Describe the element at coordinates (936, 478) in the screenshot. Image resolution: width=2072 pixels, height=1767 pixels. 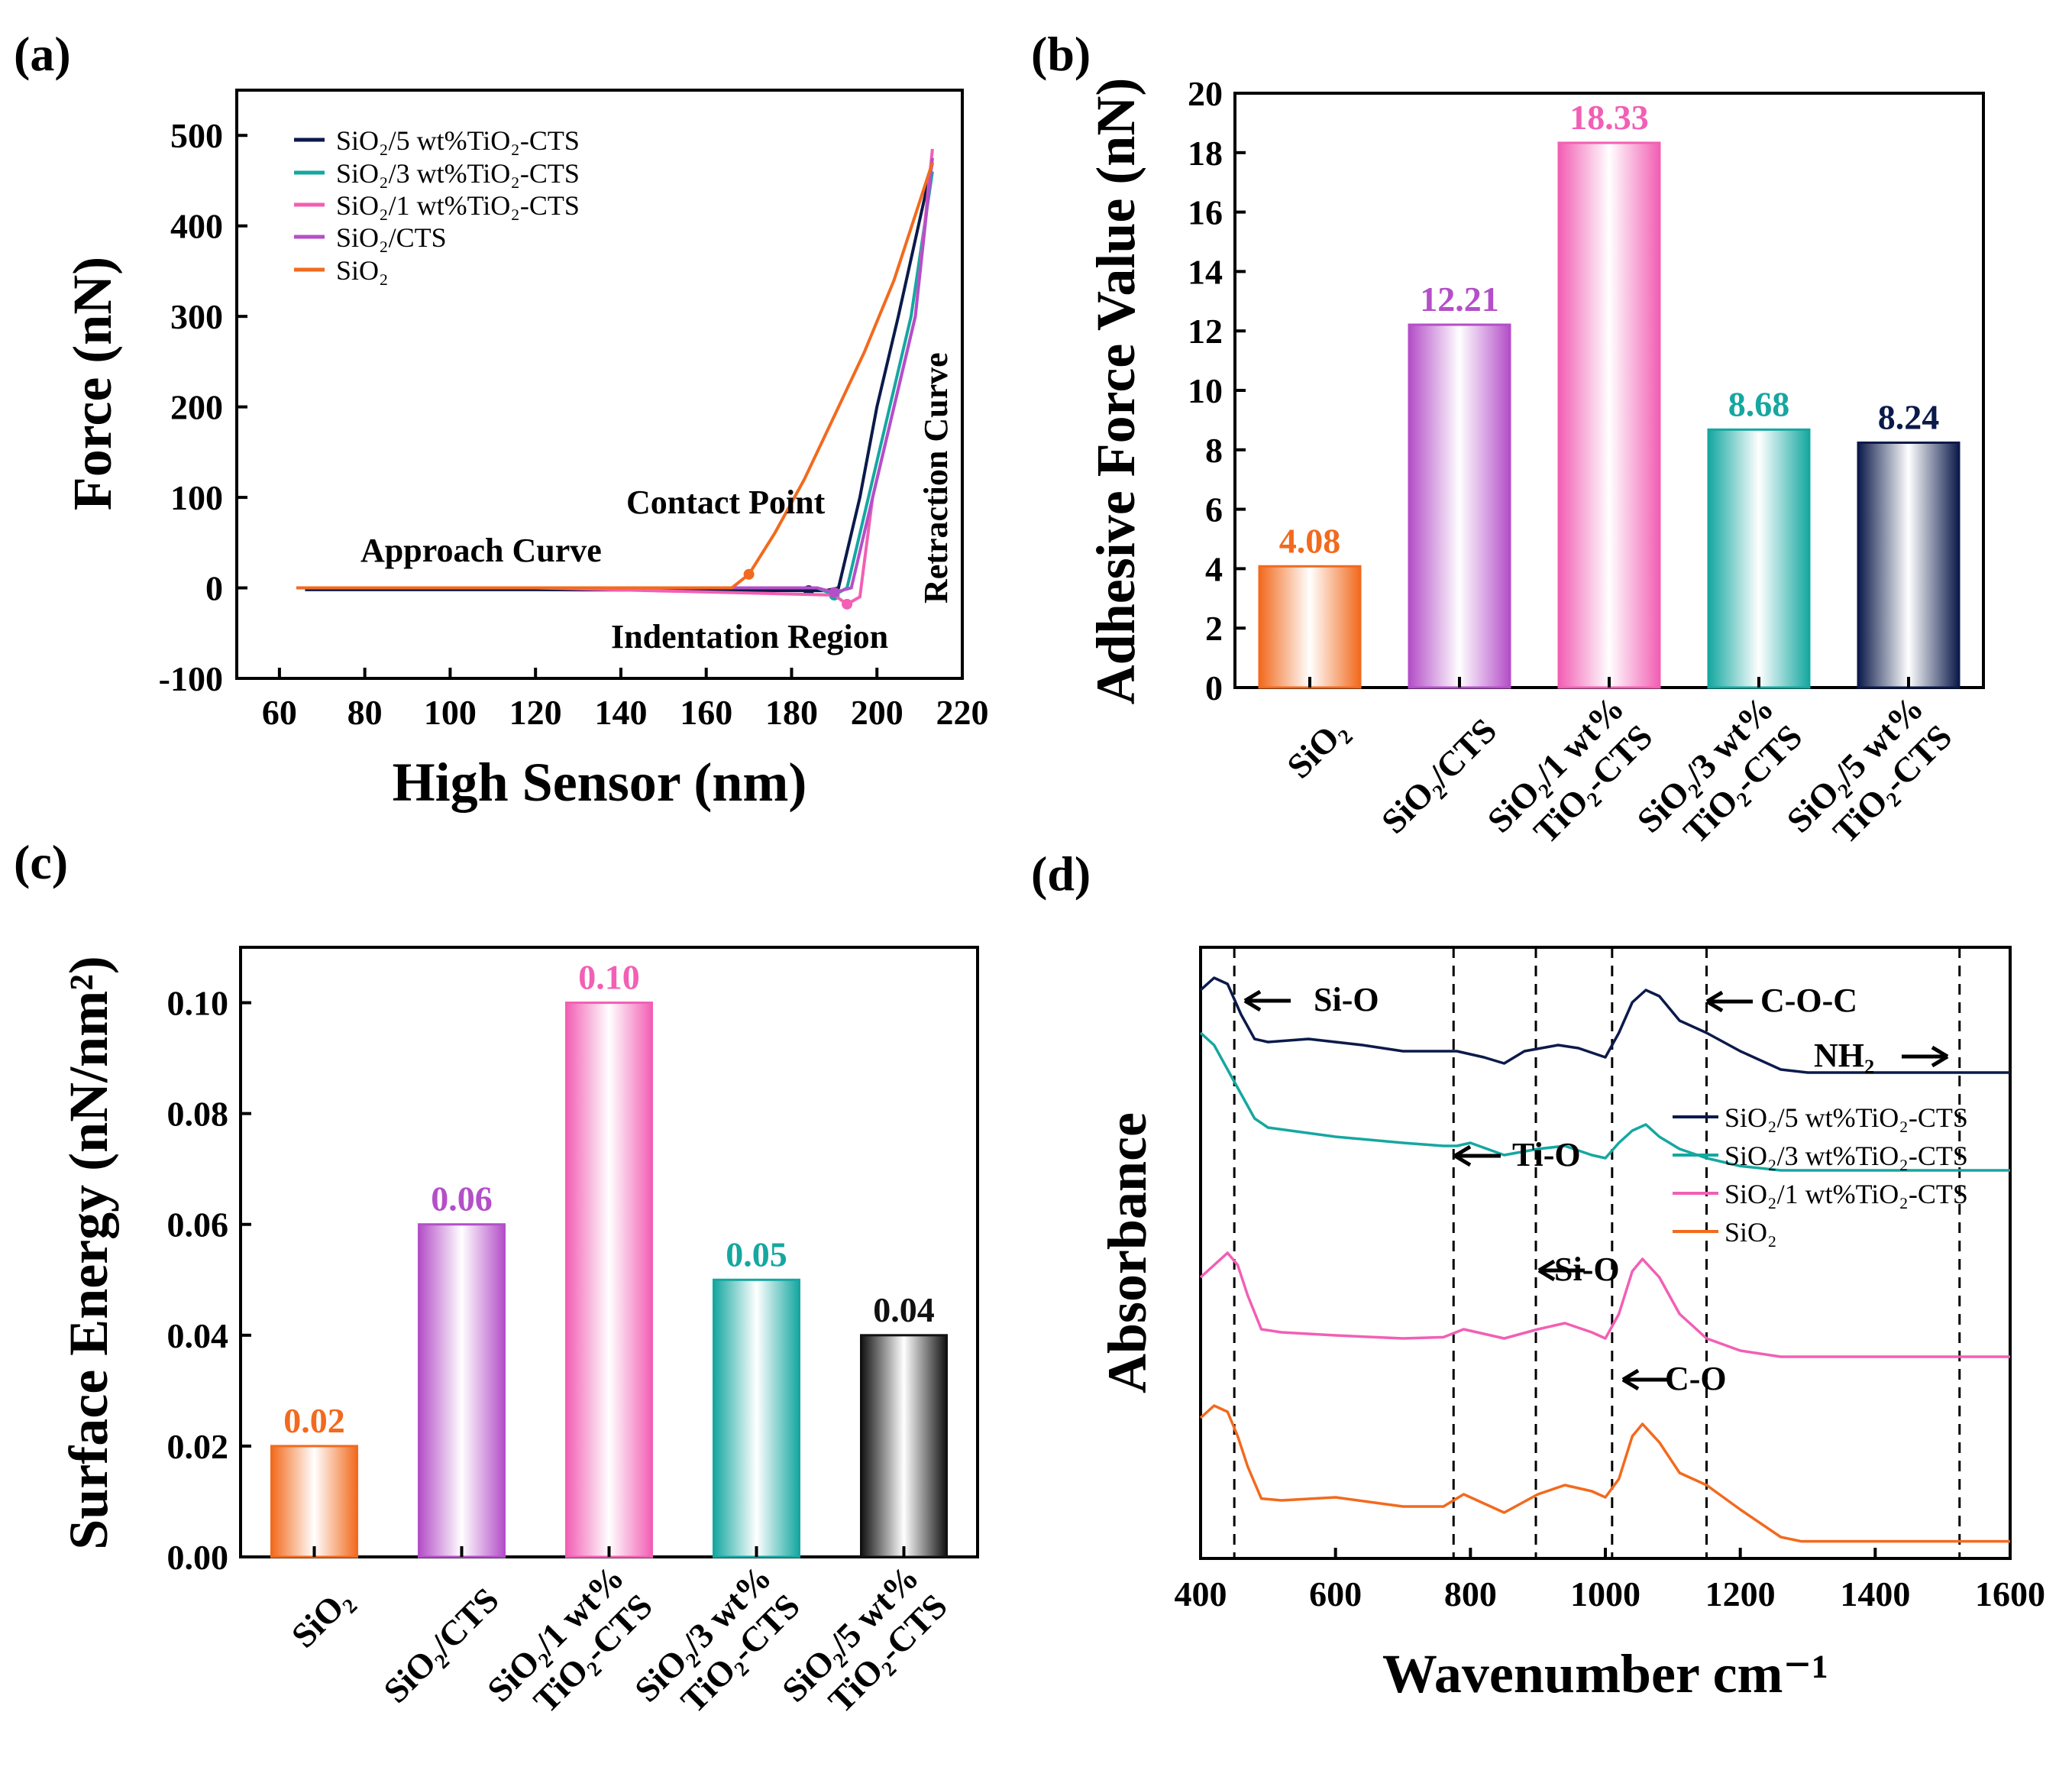
I see `annotation-retraction-curve: Retraction Curve` at that location.